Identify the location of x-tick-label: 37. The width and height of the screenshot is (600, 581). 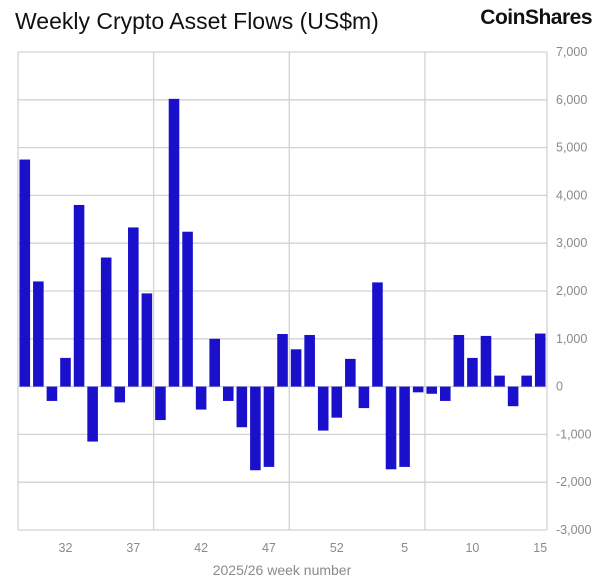
(133, 548).